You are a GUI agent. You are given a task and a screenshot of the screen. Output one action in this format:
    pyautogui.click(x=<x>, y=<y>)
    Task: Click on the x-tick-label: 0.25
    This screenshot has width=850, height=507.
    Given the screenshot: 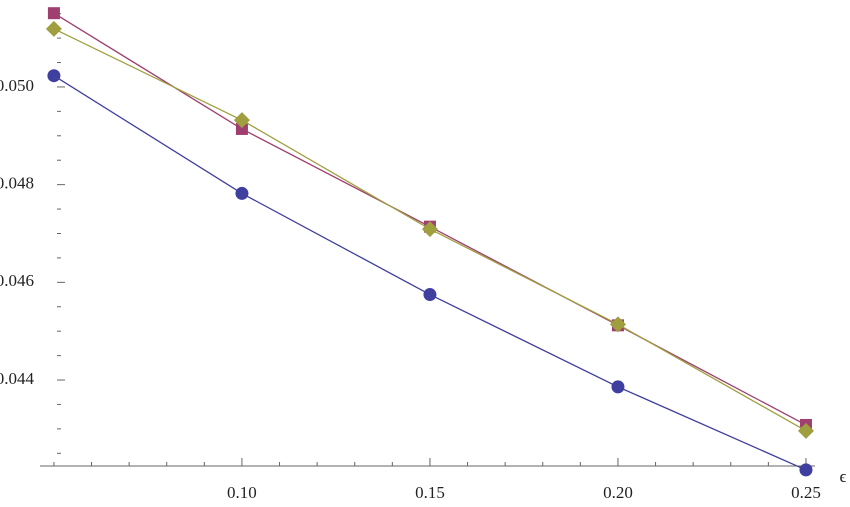 What is the action you would take?
    pyautogui.click(x=806, y=492)
    